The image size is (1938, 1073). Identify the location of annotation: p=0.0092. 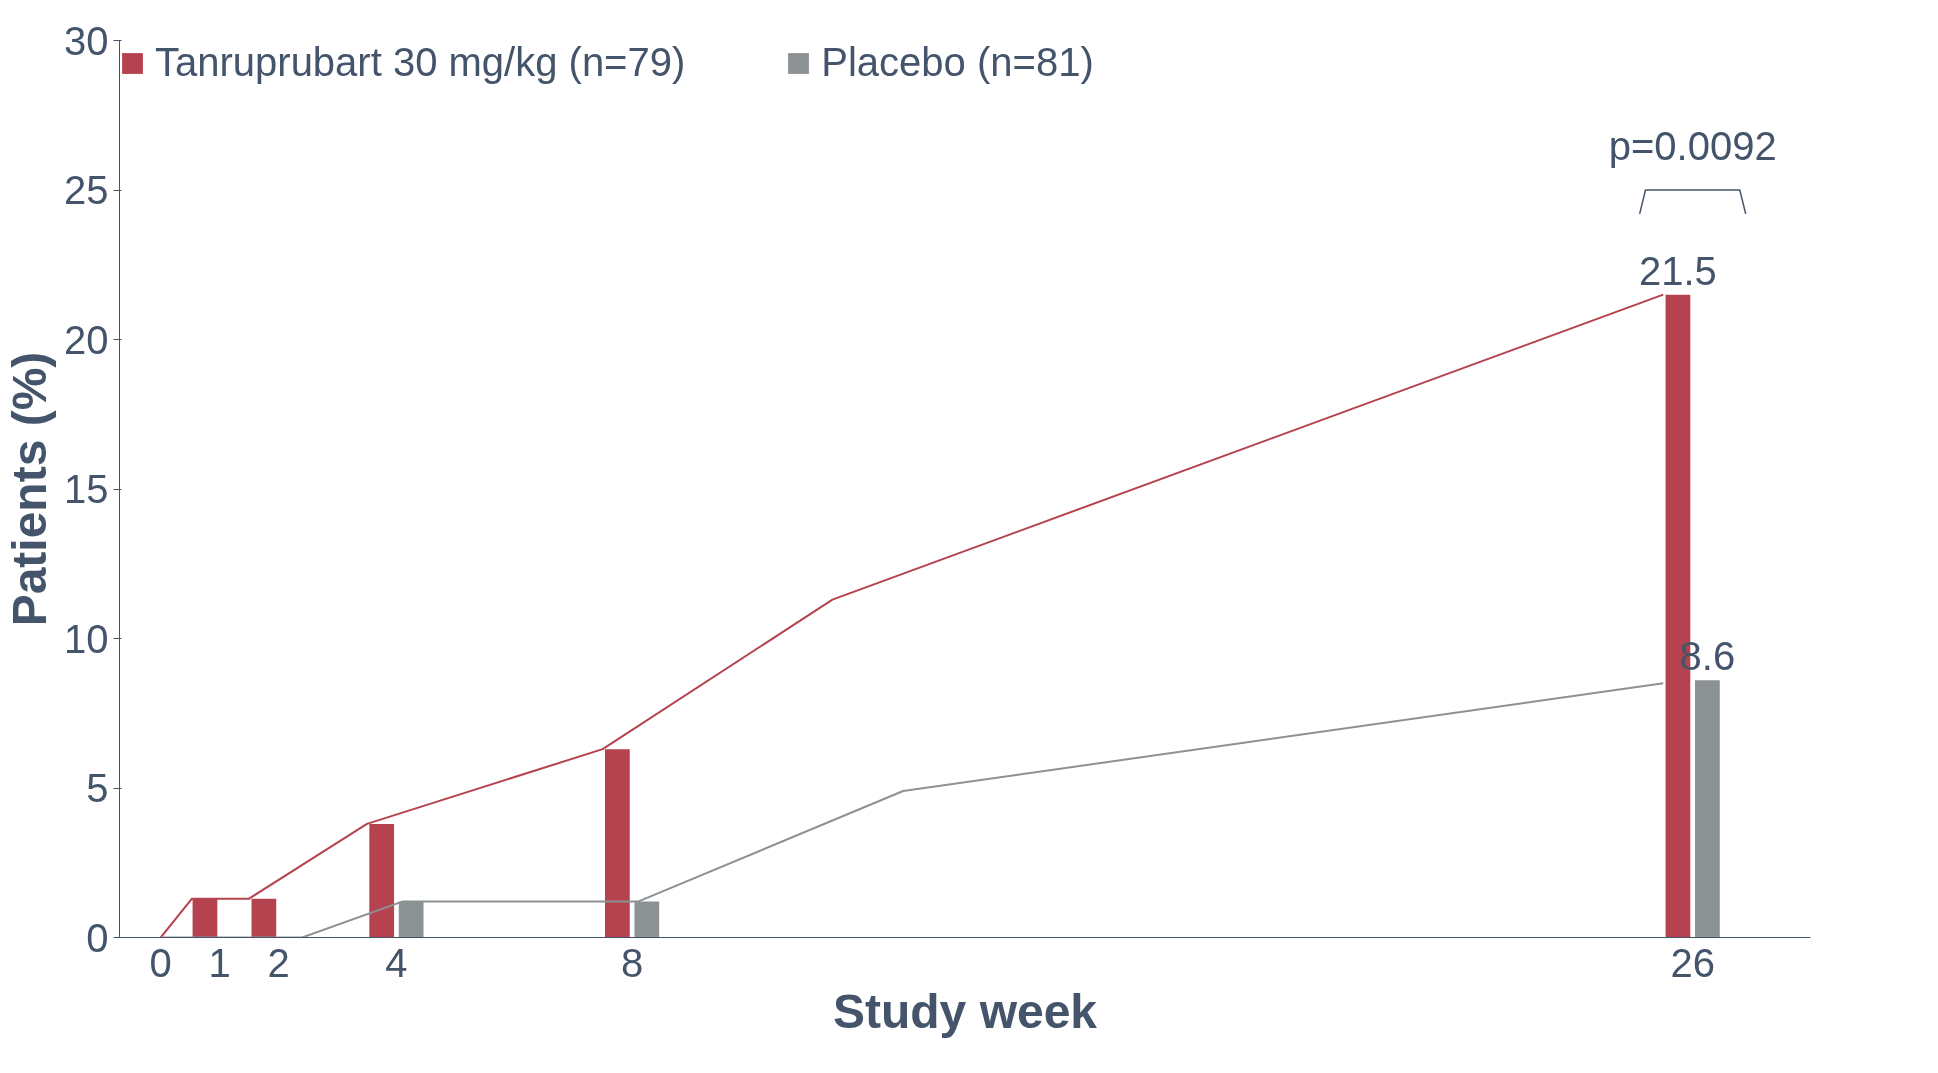
(1692, 146).